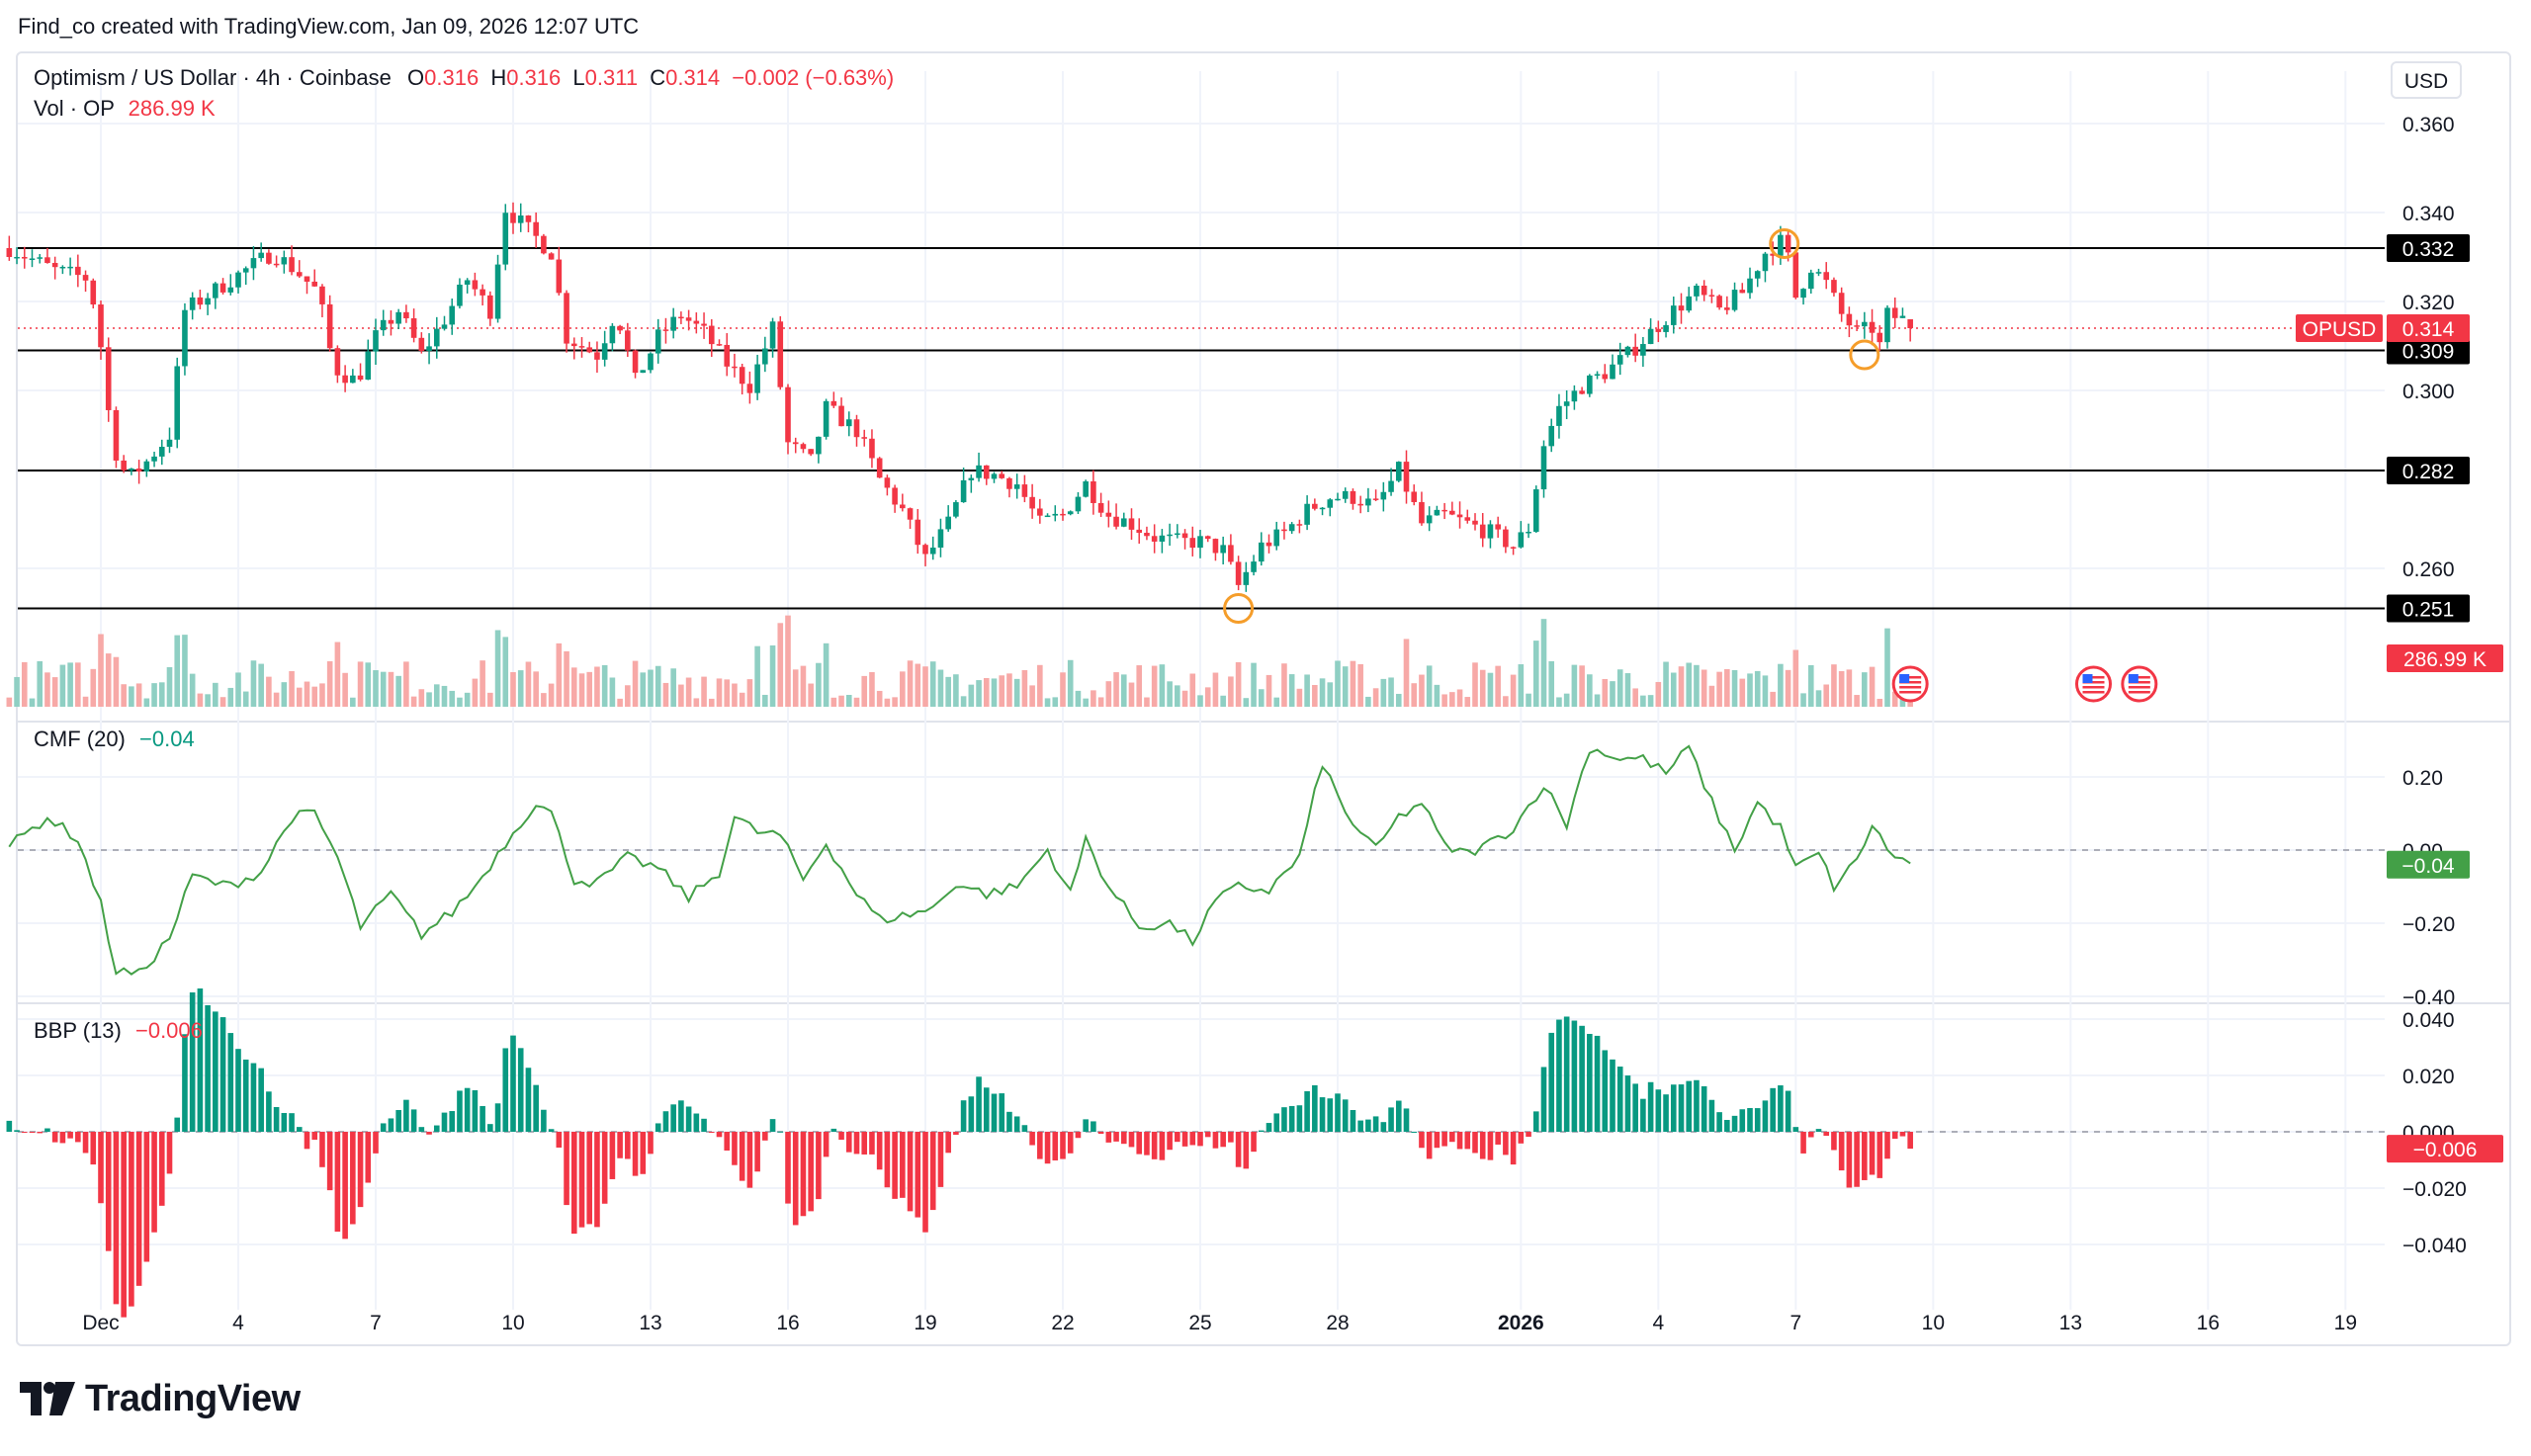 This screenshot has width=2531, height=1456. Describe the element at coordinates (2427, 80) in the screenshot. I see `currency-button: USD` at that location.